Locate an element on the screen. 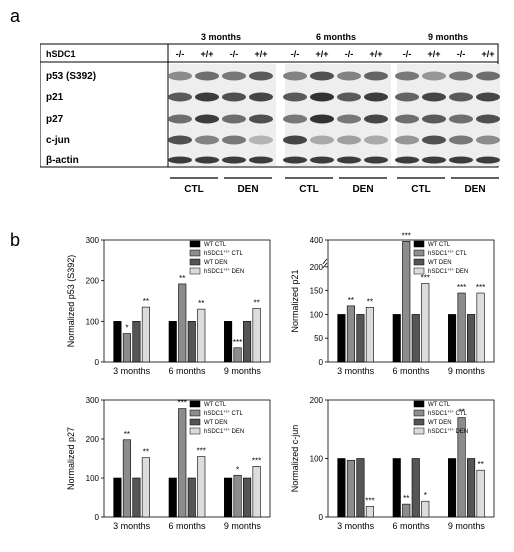 Image resolution: width=514 pixels, height=552 pixels. x-tick-label: 6 months is located at coordinates (411, 526).